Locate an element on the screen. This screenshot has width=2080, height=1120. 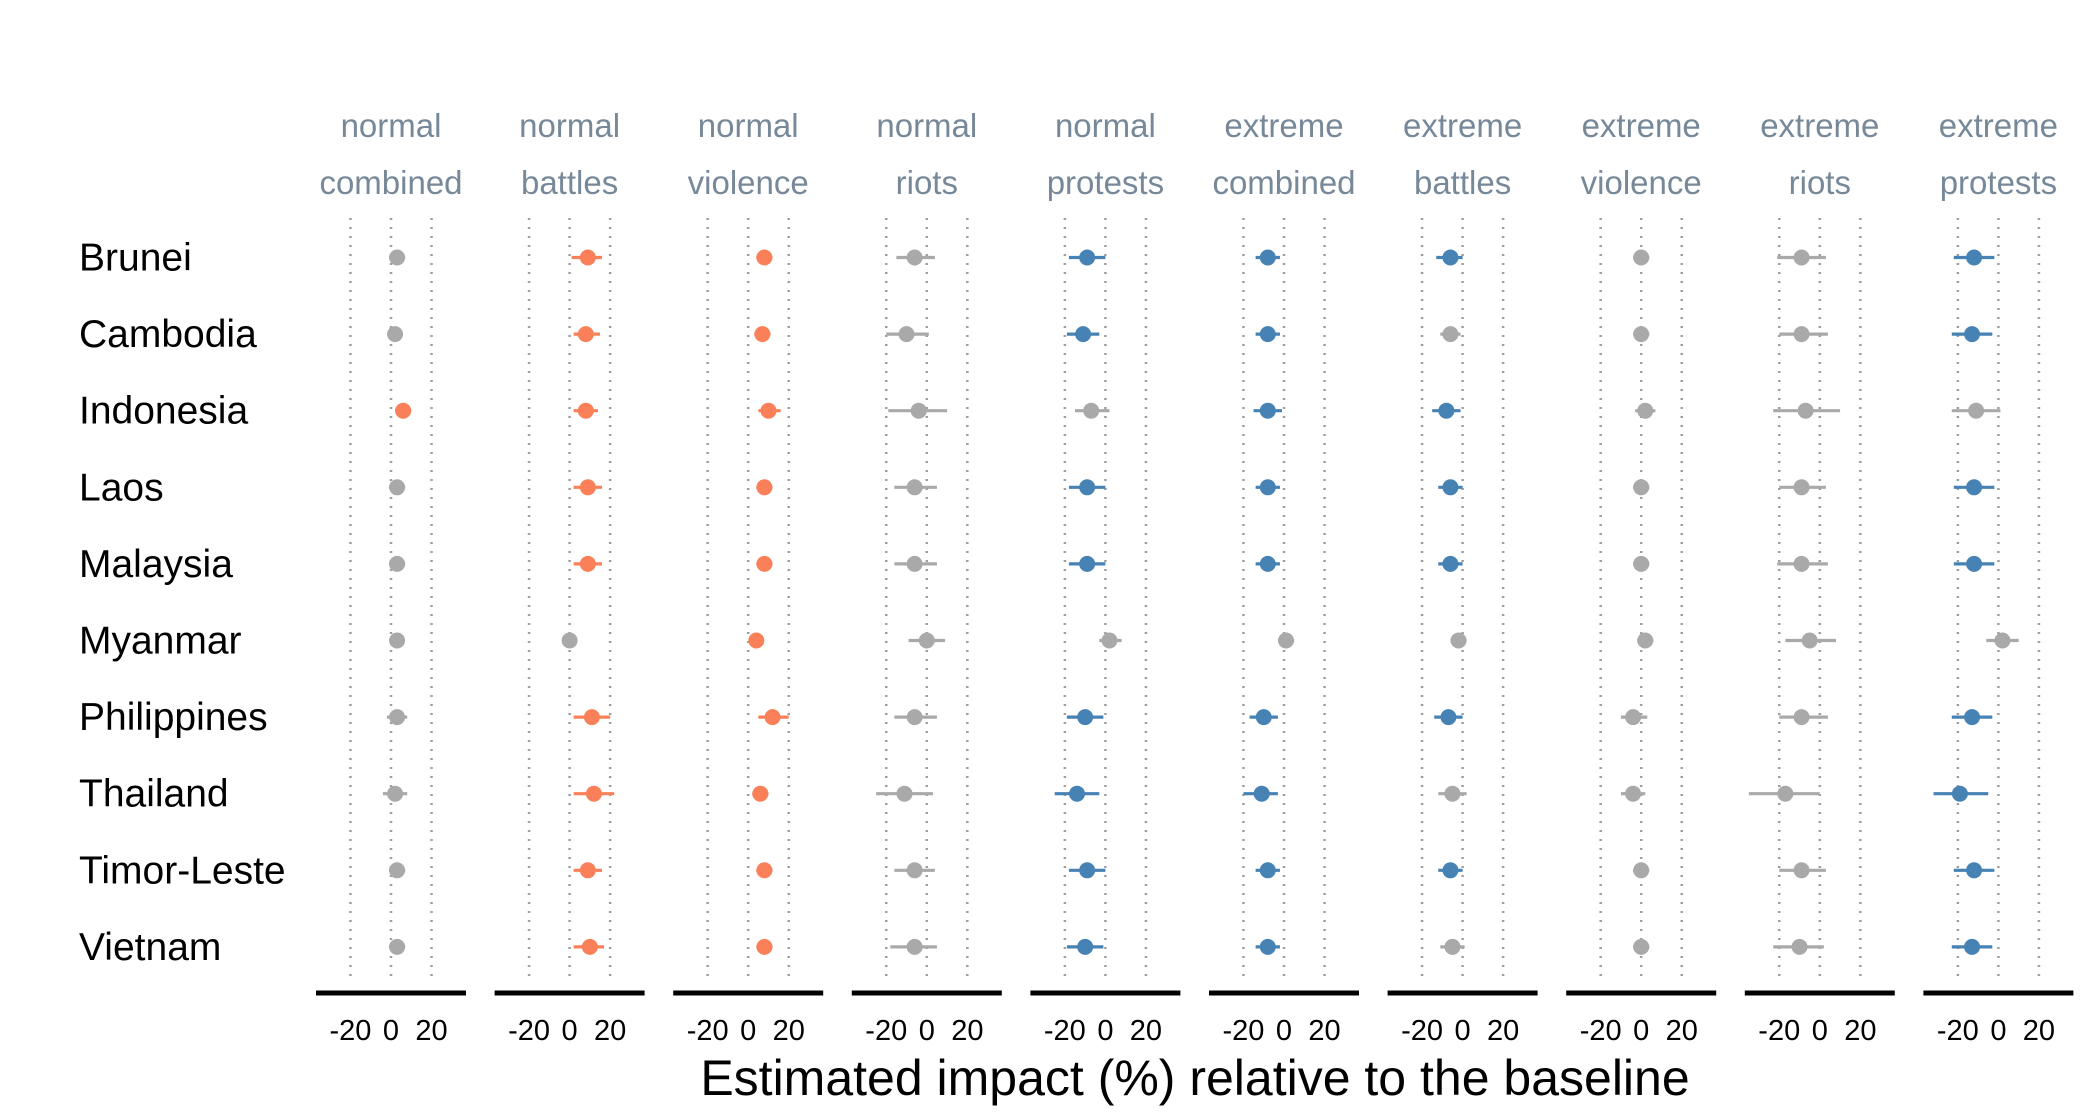
panel-title-extreme-violence-line1: extreme is located at coordinates (1641, 125).